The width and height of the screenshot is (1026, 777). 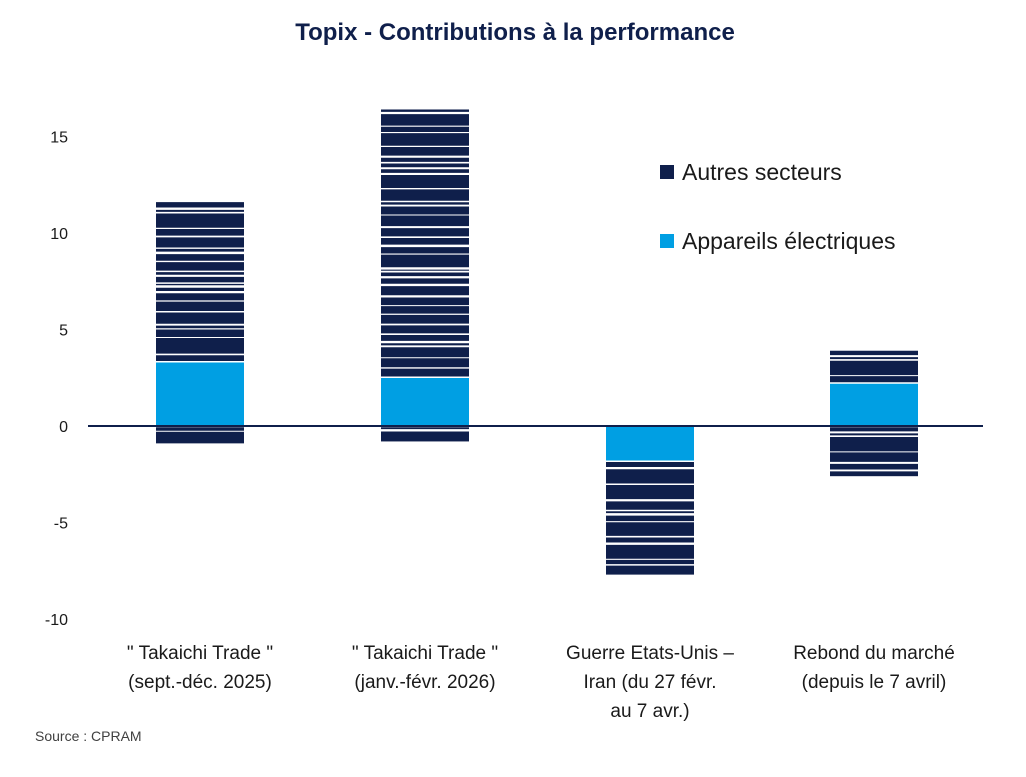 What do you see at coordinates (762, 172) in the screenshot?
I see `legend-label: Autres secteurs` at bounding box center [762, 172].